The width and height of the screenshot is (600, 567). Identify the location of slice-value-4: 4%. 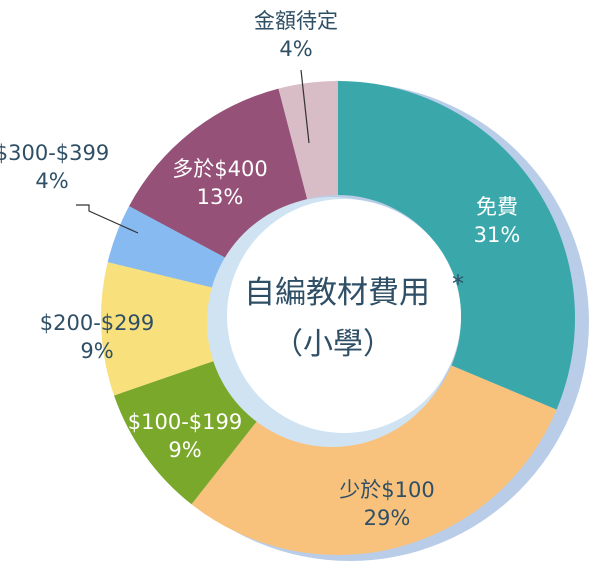
(51, 181).